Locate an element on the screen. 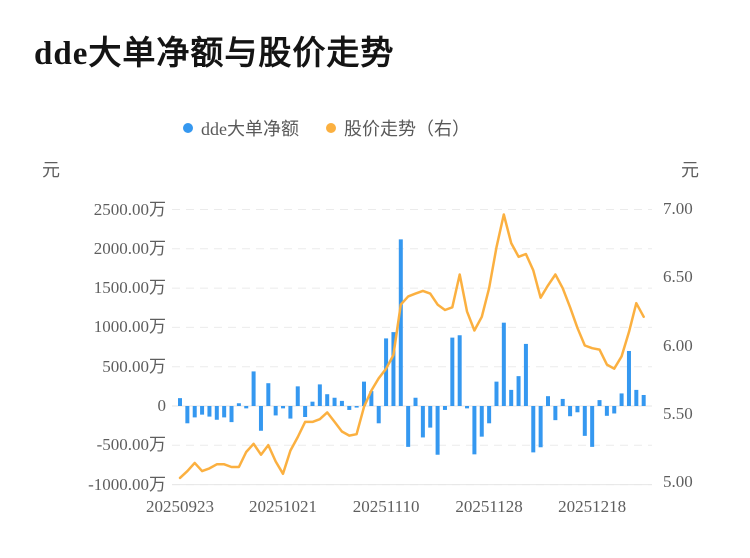 Image resolution: width=750 pixels, height=558 pixels. y-axis-label-left: -500.00万 is located at coordinates (131, 445).